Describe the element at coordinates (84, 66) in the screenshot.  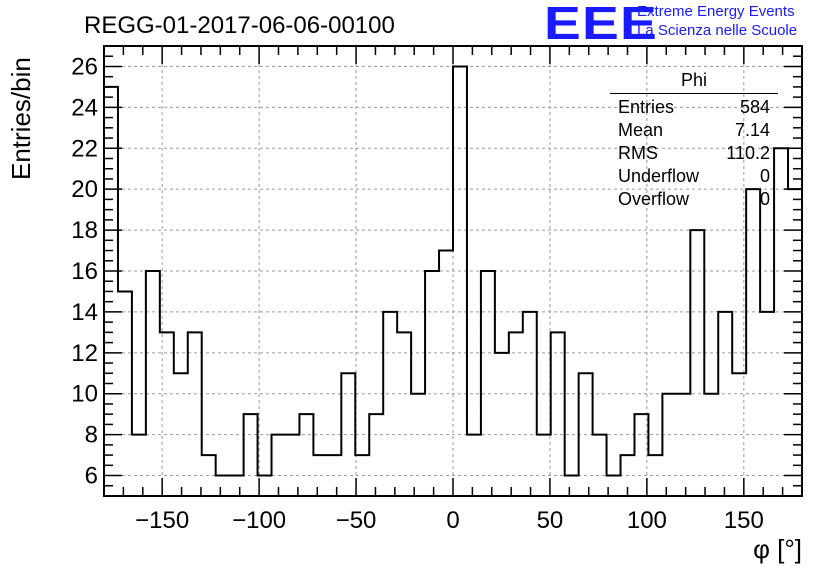
I see `y-tick-label: 26` at that location.